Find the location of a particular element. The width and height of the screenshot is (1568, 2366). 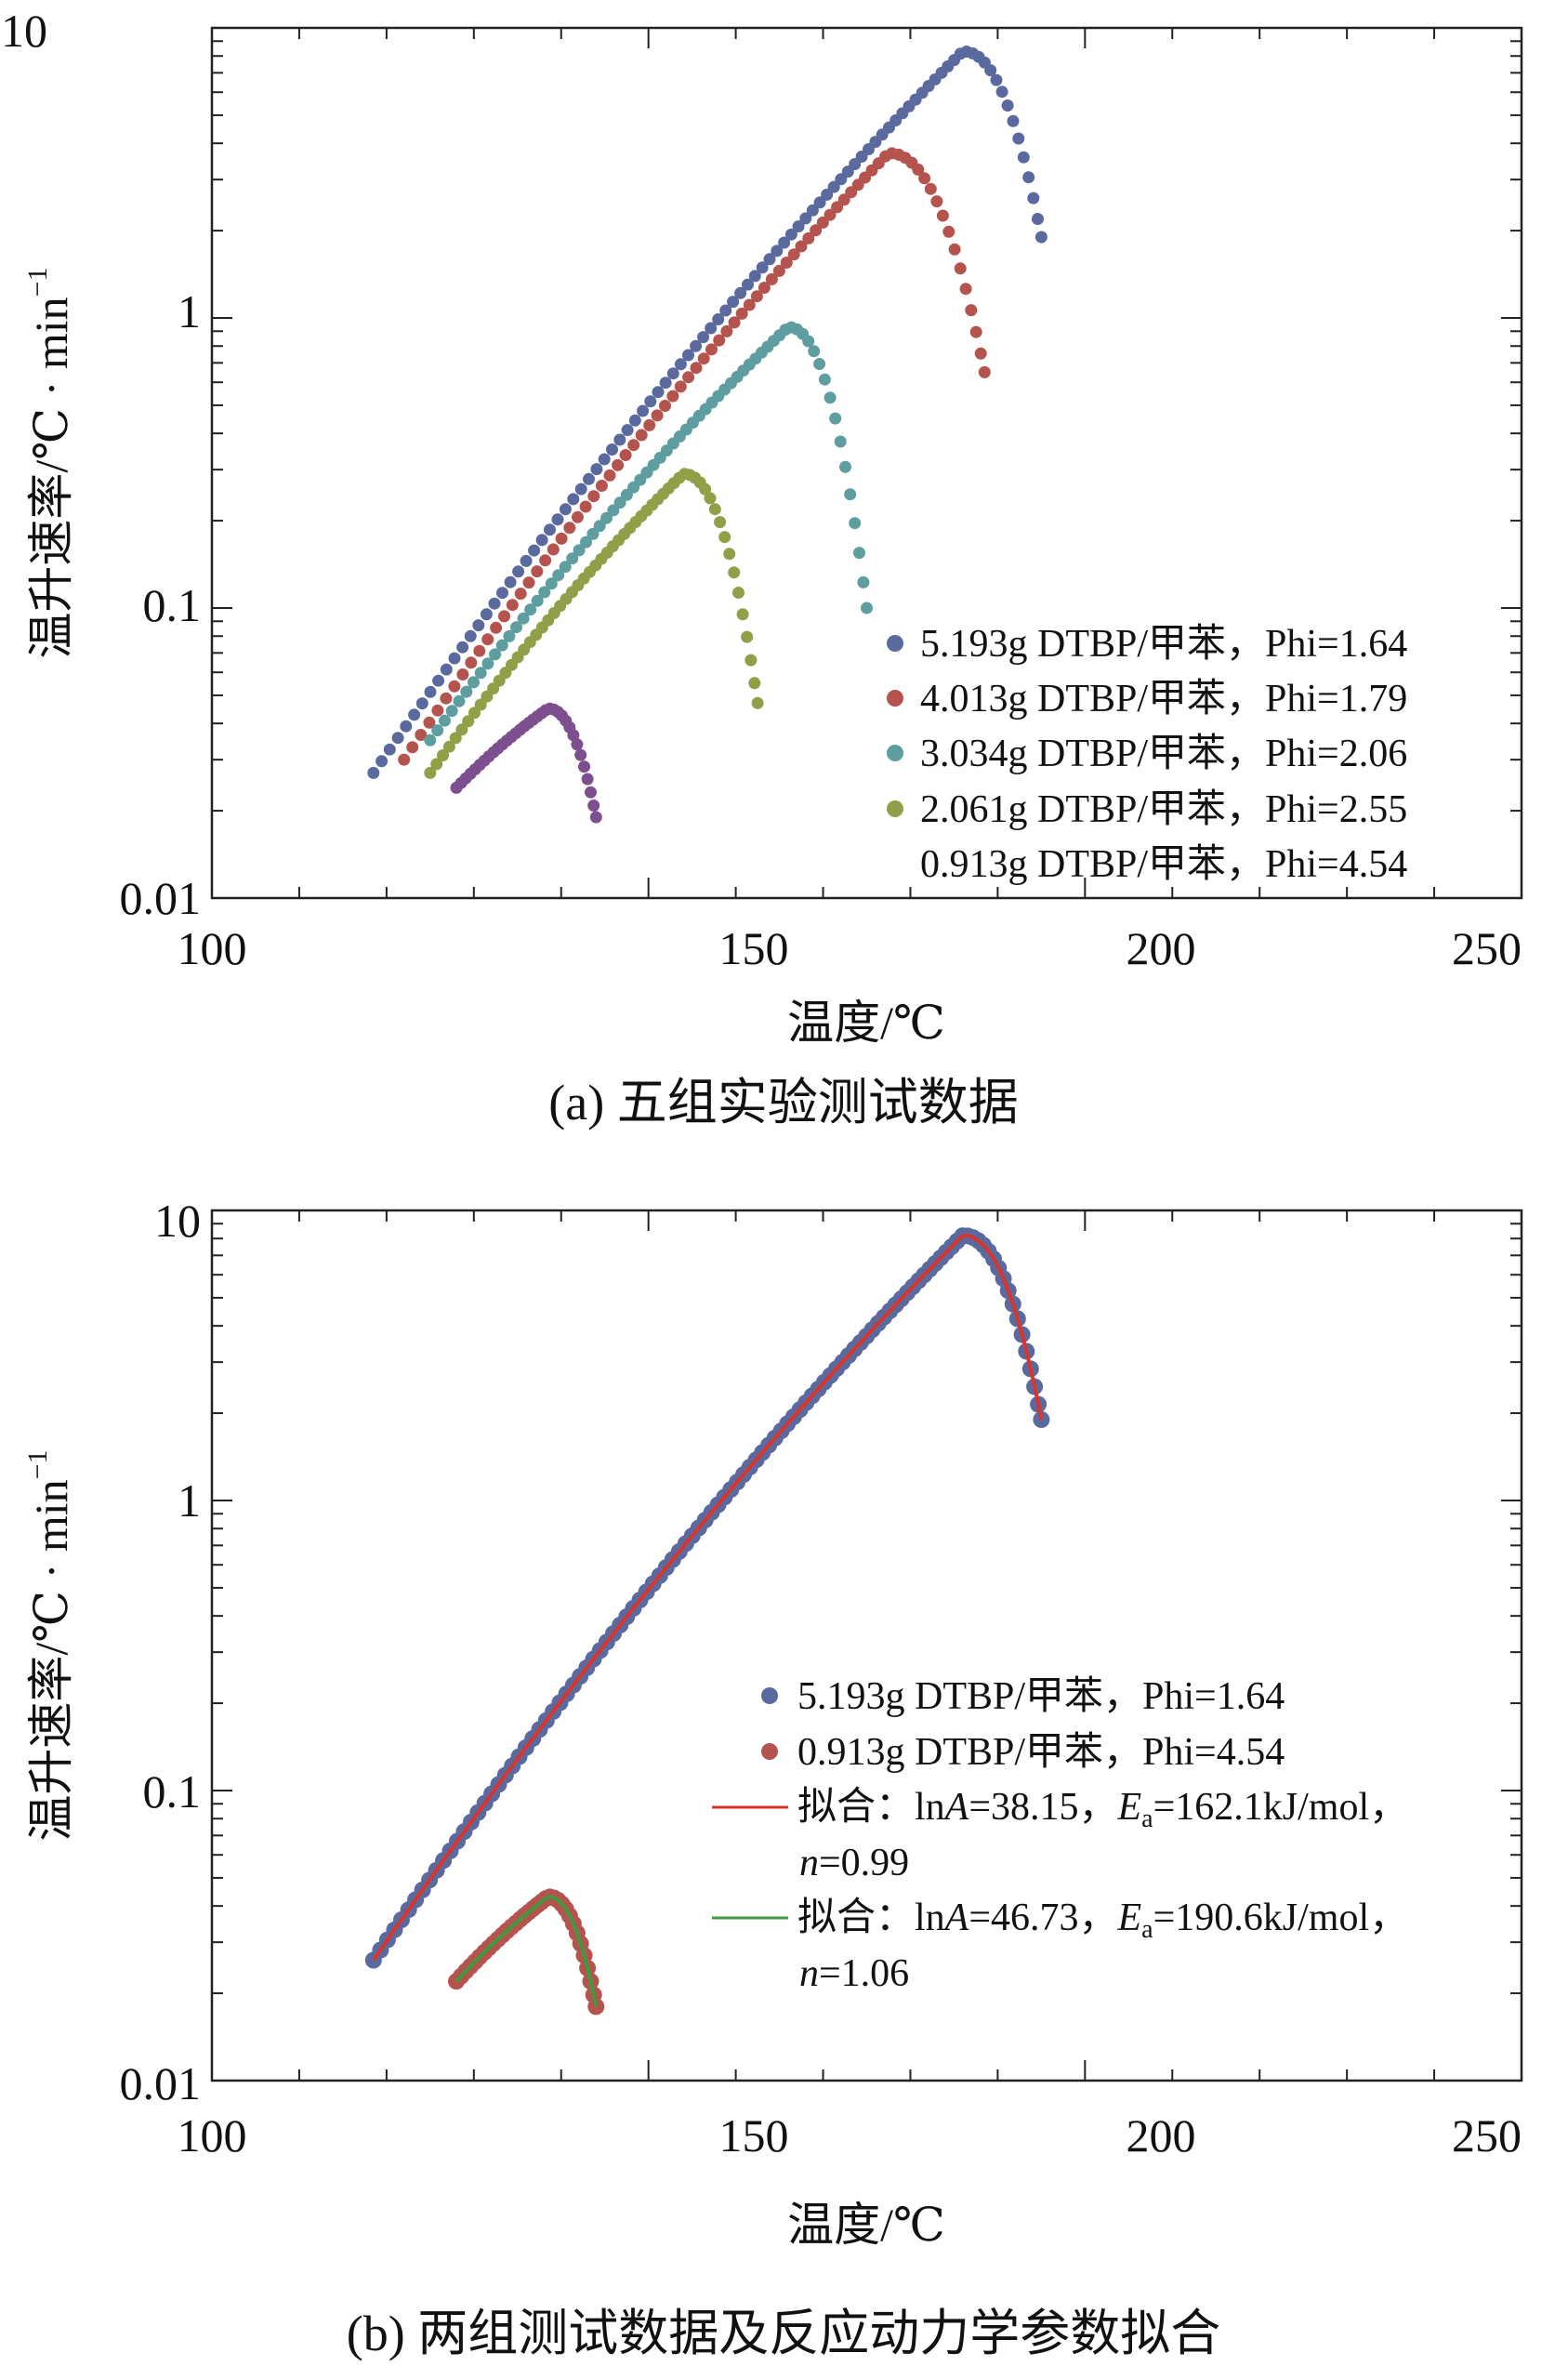

legend-label-a-0: 5.193g DTBP/甲苯，Phi=1.64 is located at coordinates (1164, 645).